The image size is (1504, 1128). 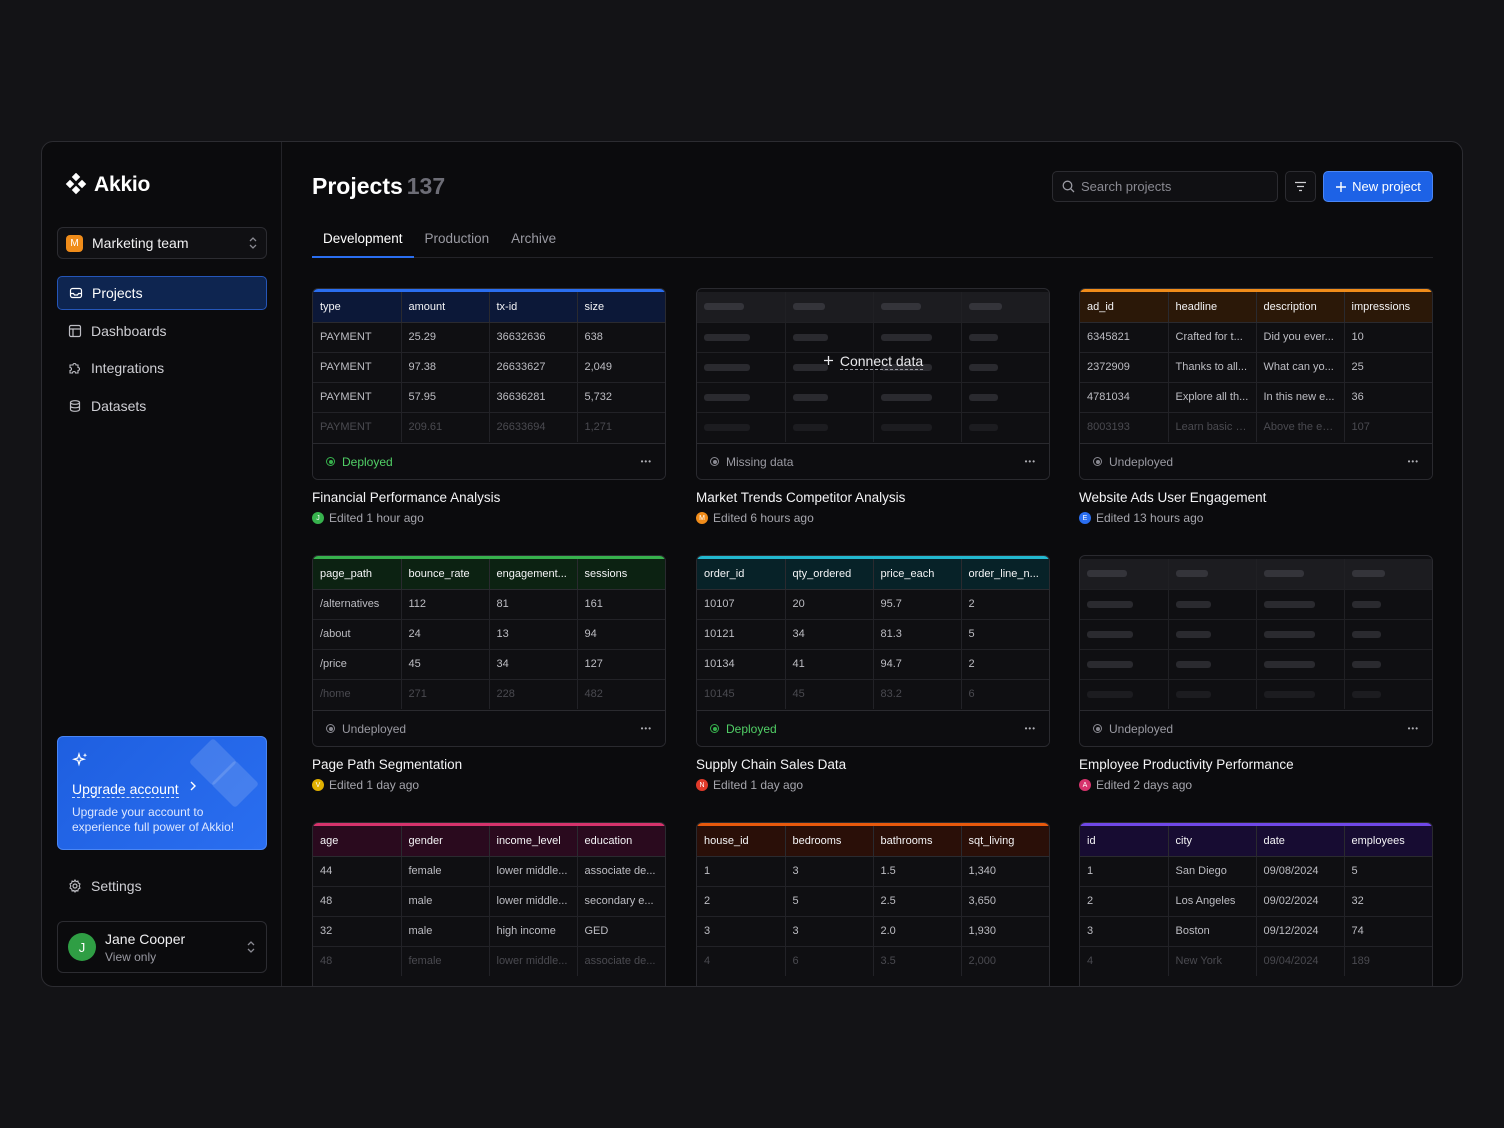 I want to click on settings-button: Settings, so click(x=162, y=886).